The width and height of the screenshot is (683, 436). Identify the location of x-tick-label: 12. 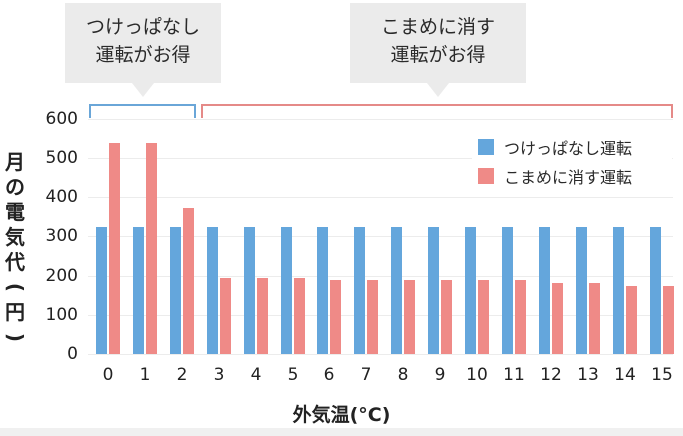
(551, 375).